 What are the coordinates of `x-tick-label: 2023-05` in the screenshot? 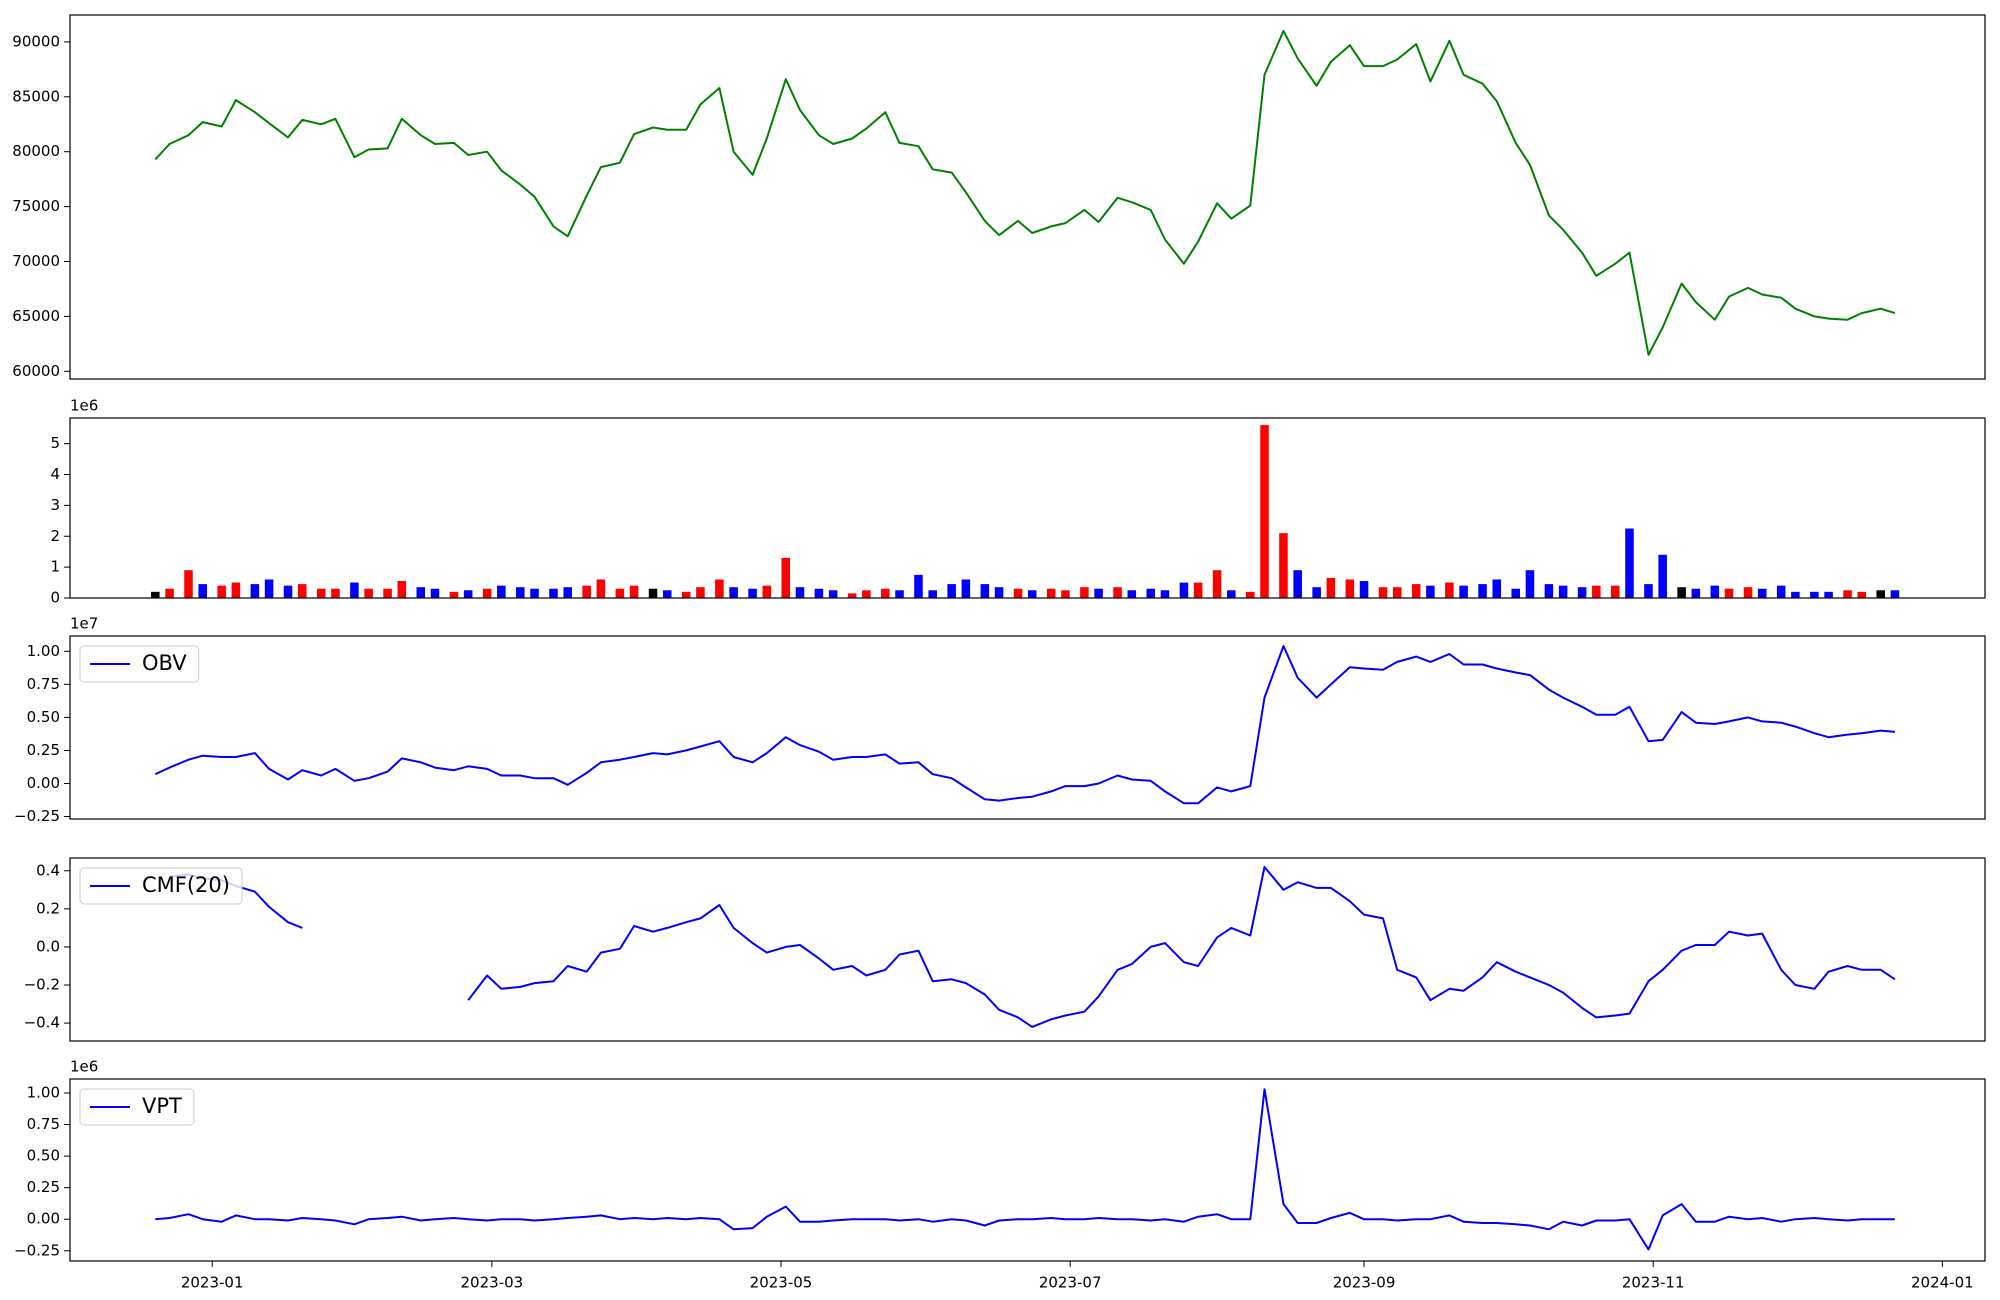 It's located at (781, 1283).